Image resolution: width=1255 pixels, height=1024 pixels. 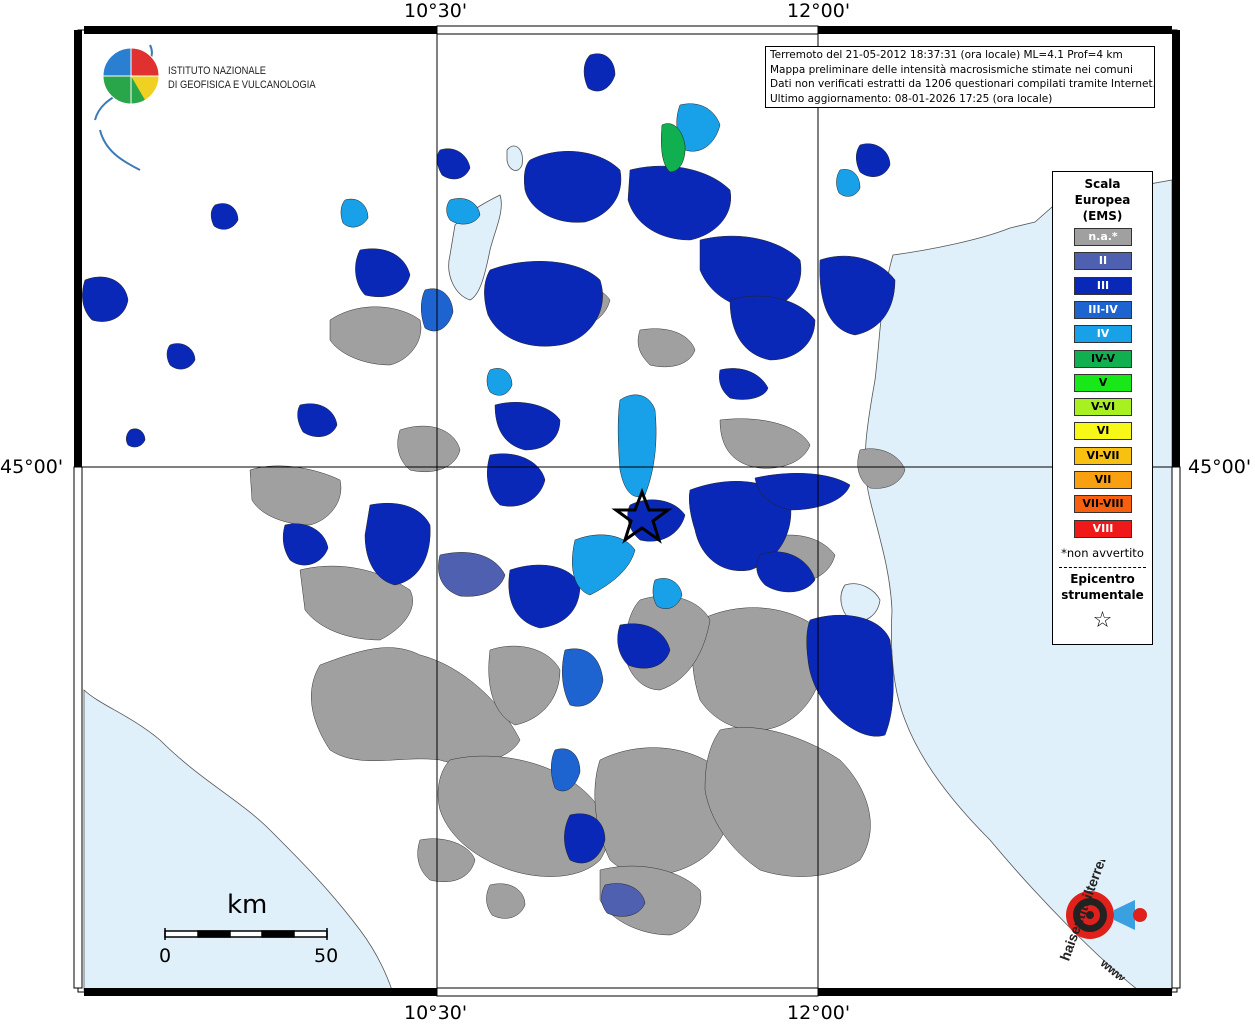 I want to click on legend-item: V, so click(x=1103, y=382).